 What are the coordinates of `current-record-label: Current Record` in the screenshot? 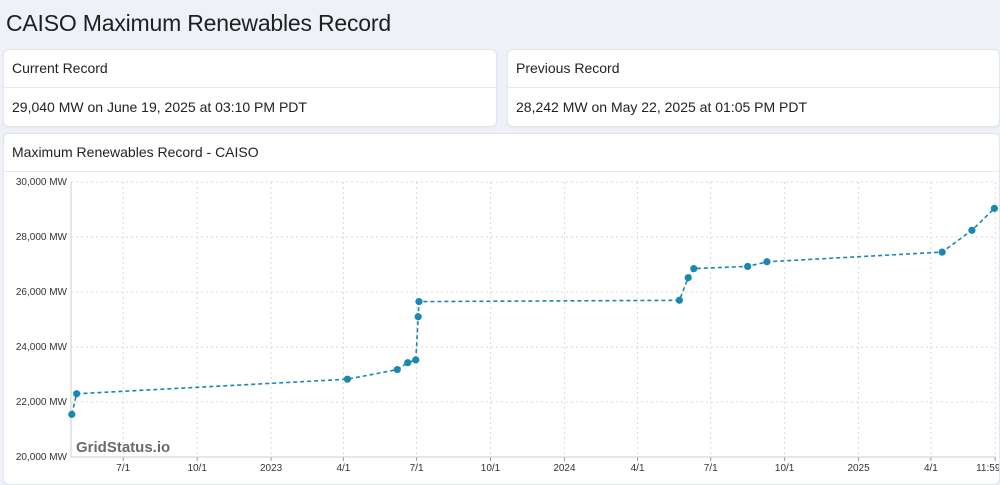 It's located at (250, 69).